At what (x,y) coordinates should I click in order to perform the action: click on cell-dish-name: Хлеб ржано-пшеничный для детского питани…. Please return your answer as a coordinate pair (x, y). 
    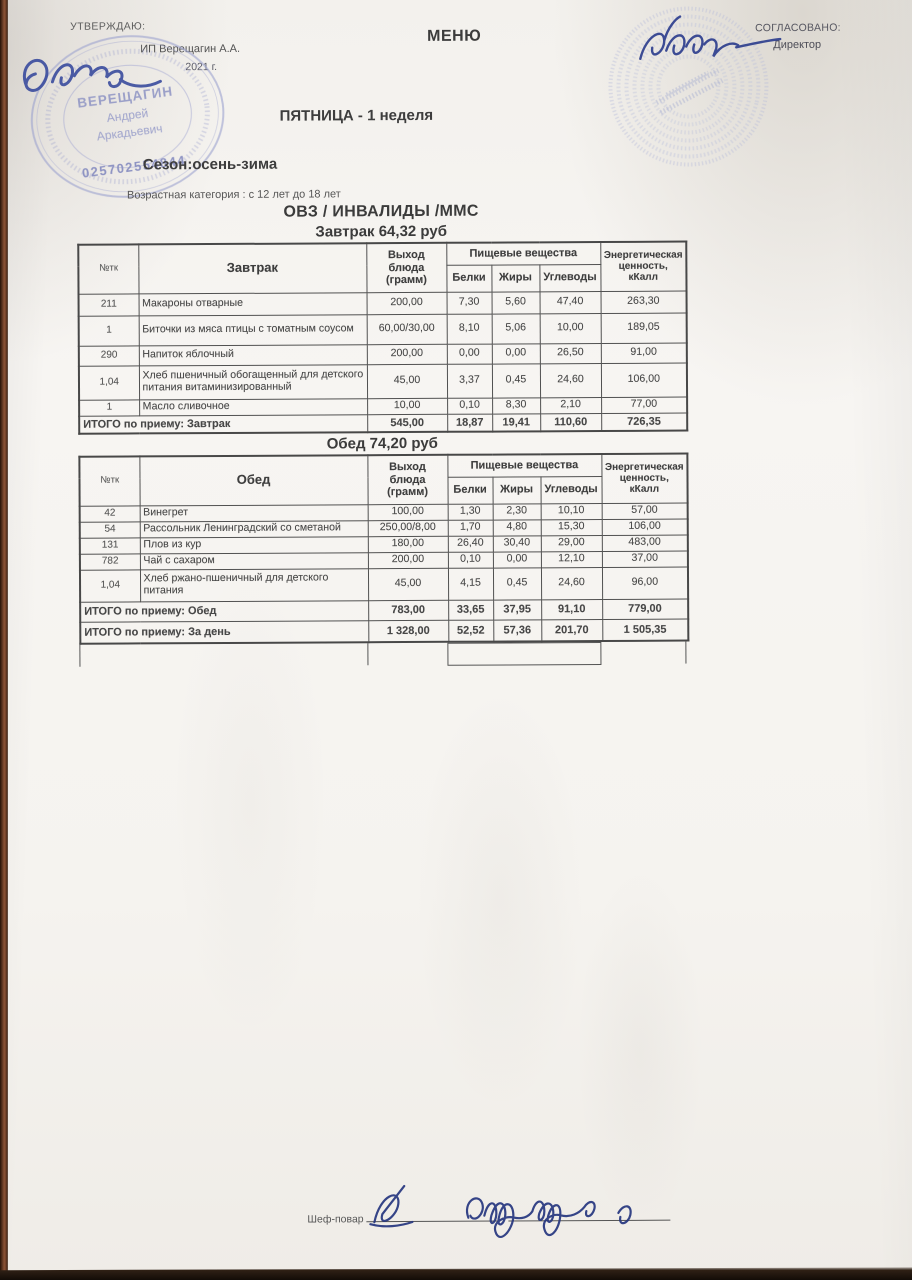
    Looking at the image, I should click on (254, 585).